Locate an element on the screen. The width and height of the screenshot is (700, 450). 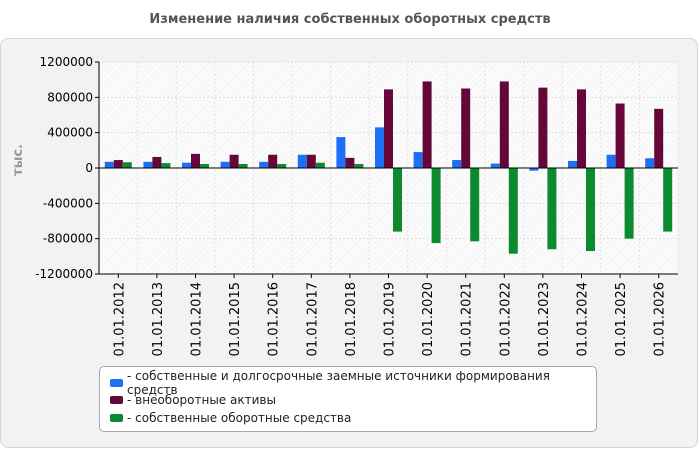
x-tick-label: 01.01.2024 is located at coordinates (583, 319).